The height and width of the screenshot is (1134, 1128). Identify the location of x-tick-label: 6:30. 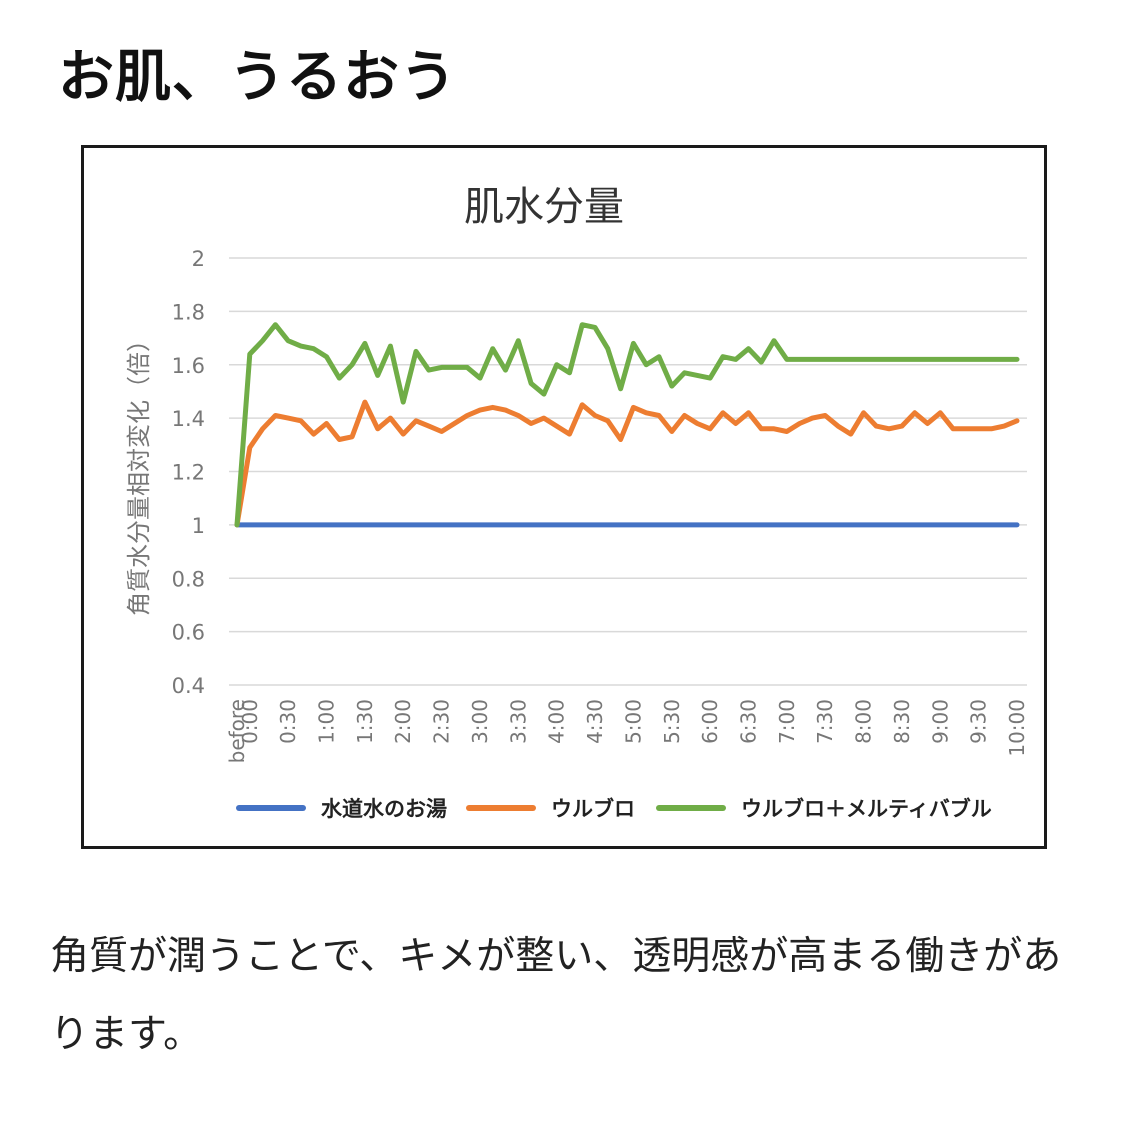
(748, 721).